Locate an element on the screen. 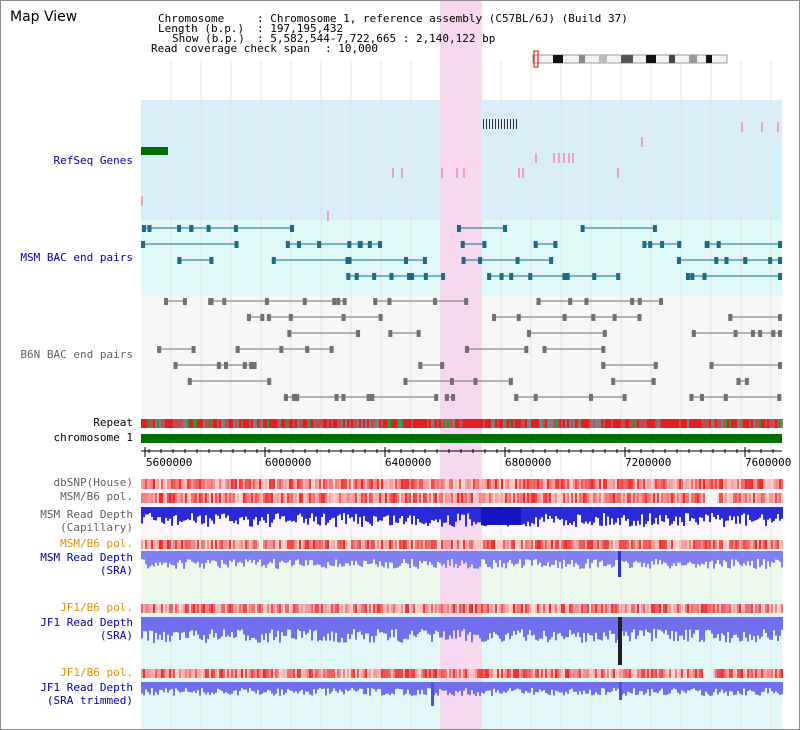 The height and width of the screenshot is (730, 800). b6n-bac-track-label: B6N BAC end pairs is located at coordinates (76, 354).